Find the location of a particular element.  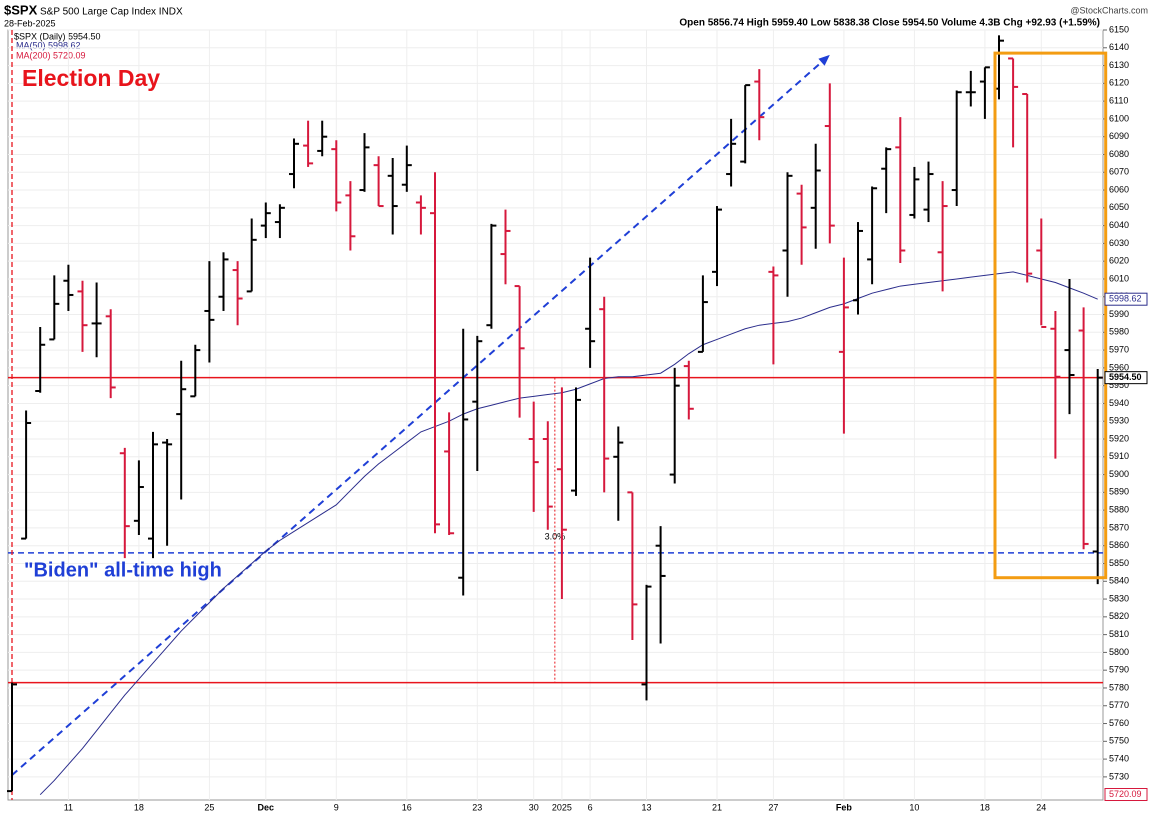

y-tick-label: 6040 is located at coordinates (1119, 225).